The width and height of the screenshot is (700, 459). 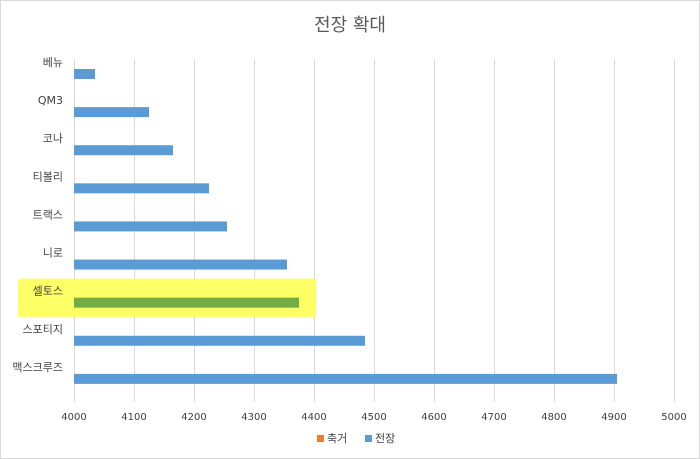 I want to click on x-tick-label: 4100, so click(x=133, y=417).